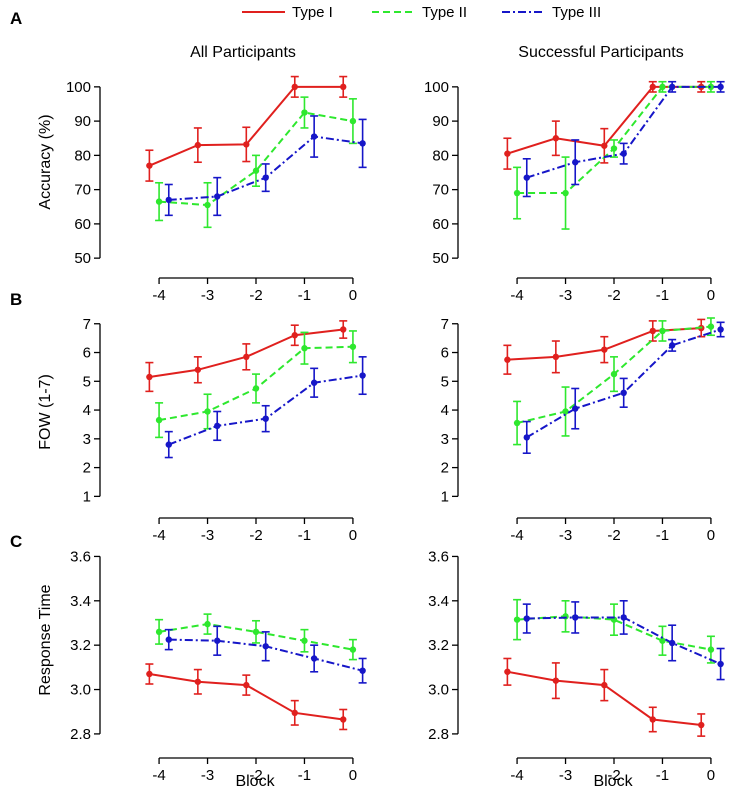 Image resolution: width=750 pixels, height=792 pixels. I want to click on plot-fow-all: 1 2 3 4 5 6 7 -4 -3 -2 -1 0, so click(225, 430).